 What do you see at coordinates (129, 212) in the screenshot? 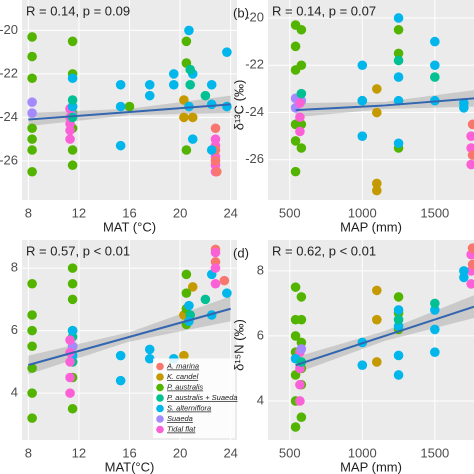
I see `x-tick-label: 16` at bounding box center [129, 212].